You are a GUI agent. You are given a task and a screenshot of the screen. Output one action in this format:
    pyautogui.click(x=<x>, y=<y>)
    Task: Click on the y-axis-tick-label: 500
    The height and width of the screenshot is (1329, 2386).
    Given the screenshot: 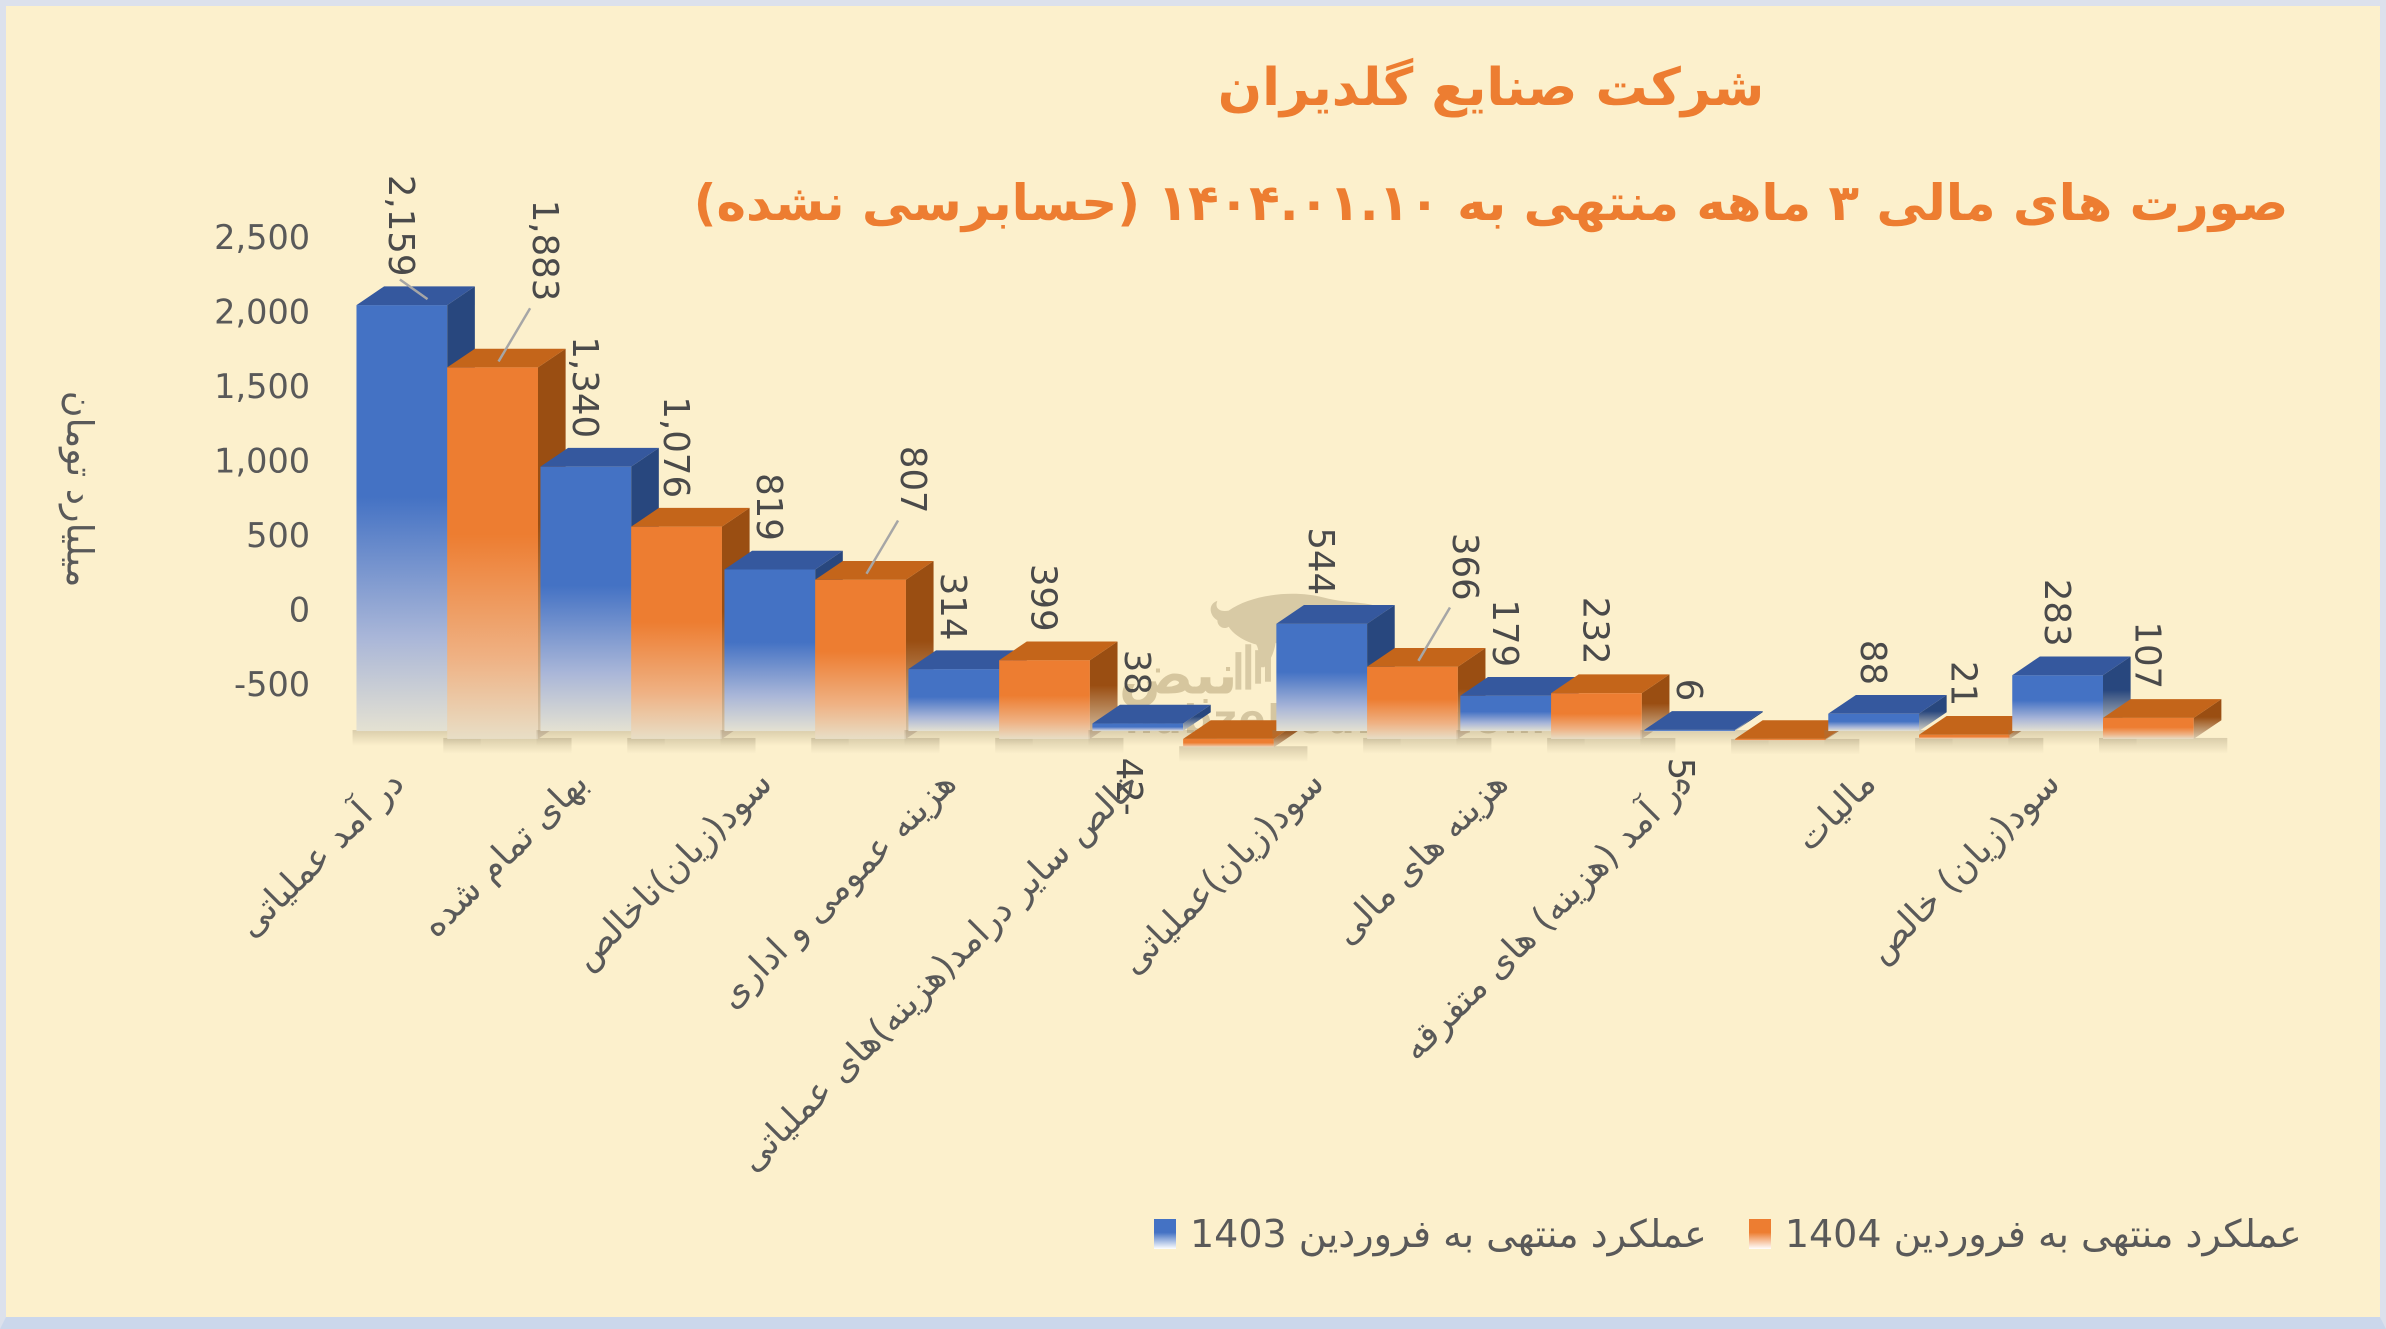 What is the action you would take?
    pyautogui.click(x=278, y=535)
    